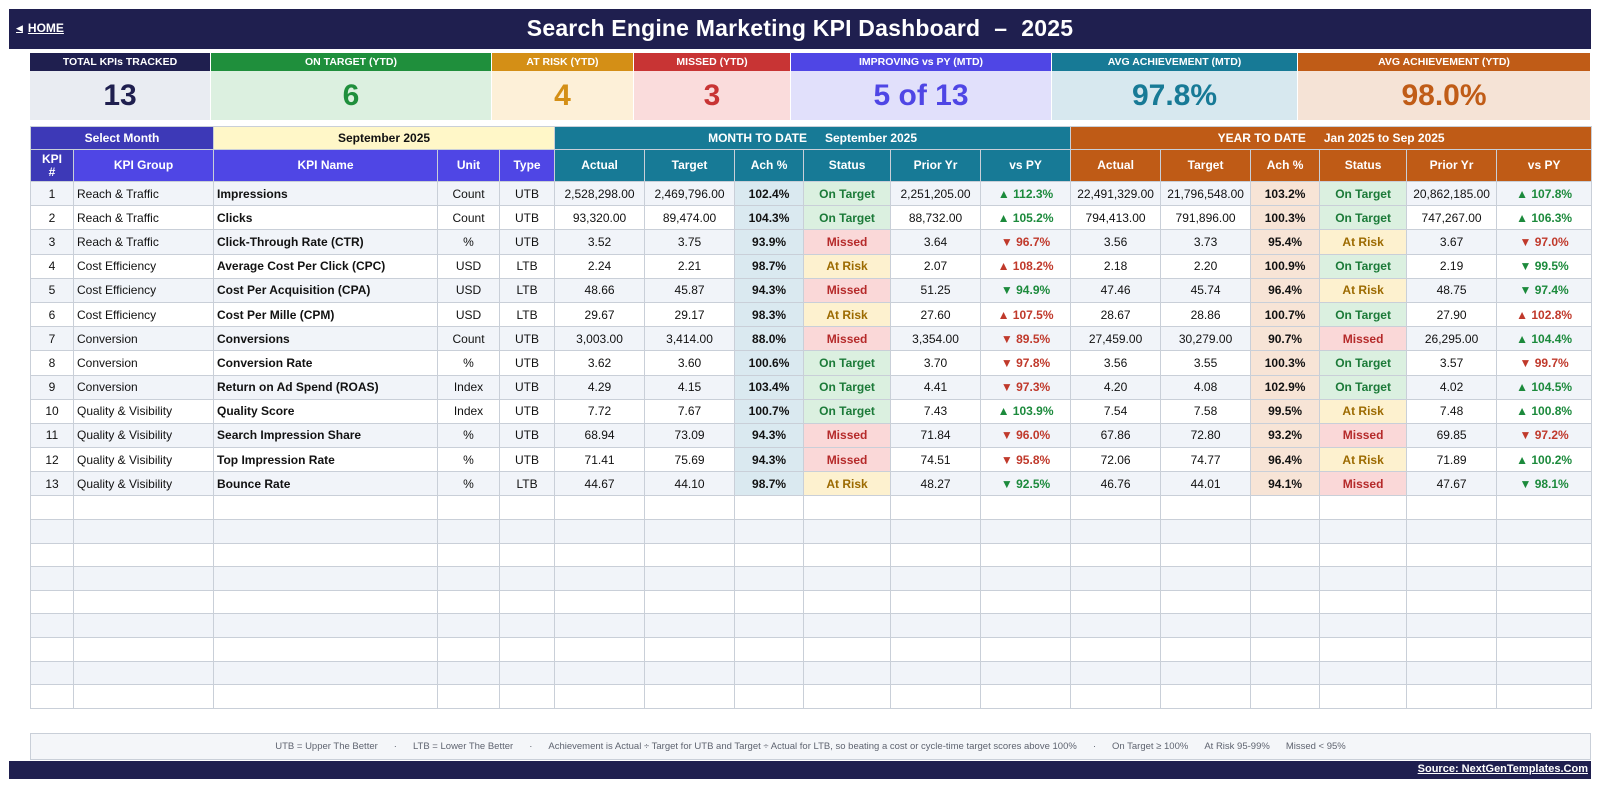 The image size is (1600, 788). I want to click on mtd-status-cell: At Risk, so click(847, 484).